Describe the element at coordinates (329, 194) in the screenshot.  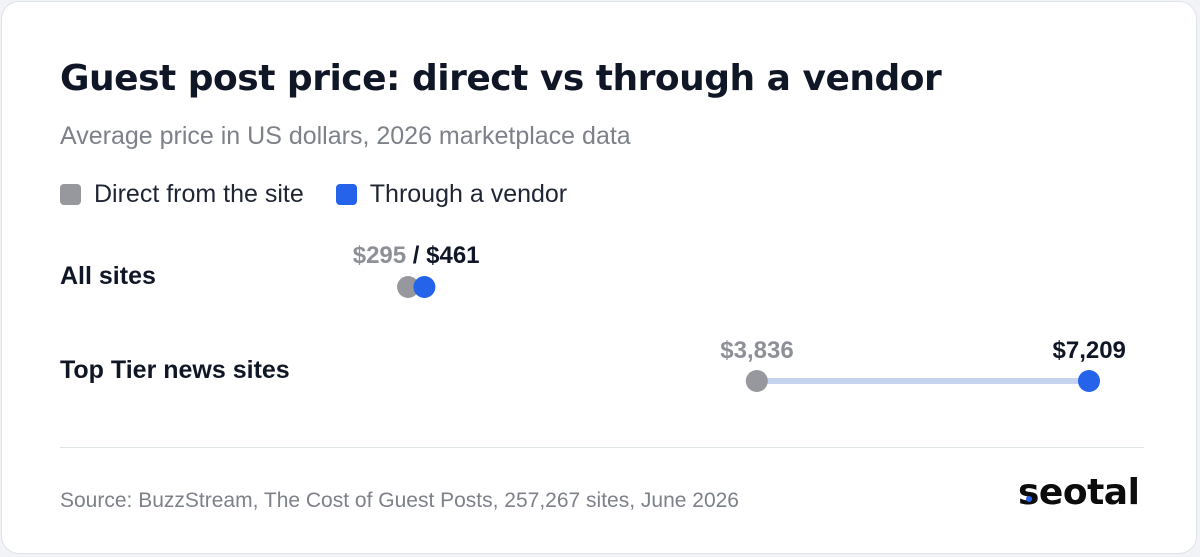
I see `legend: Direct from the site Through a vendor` at that location.